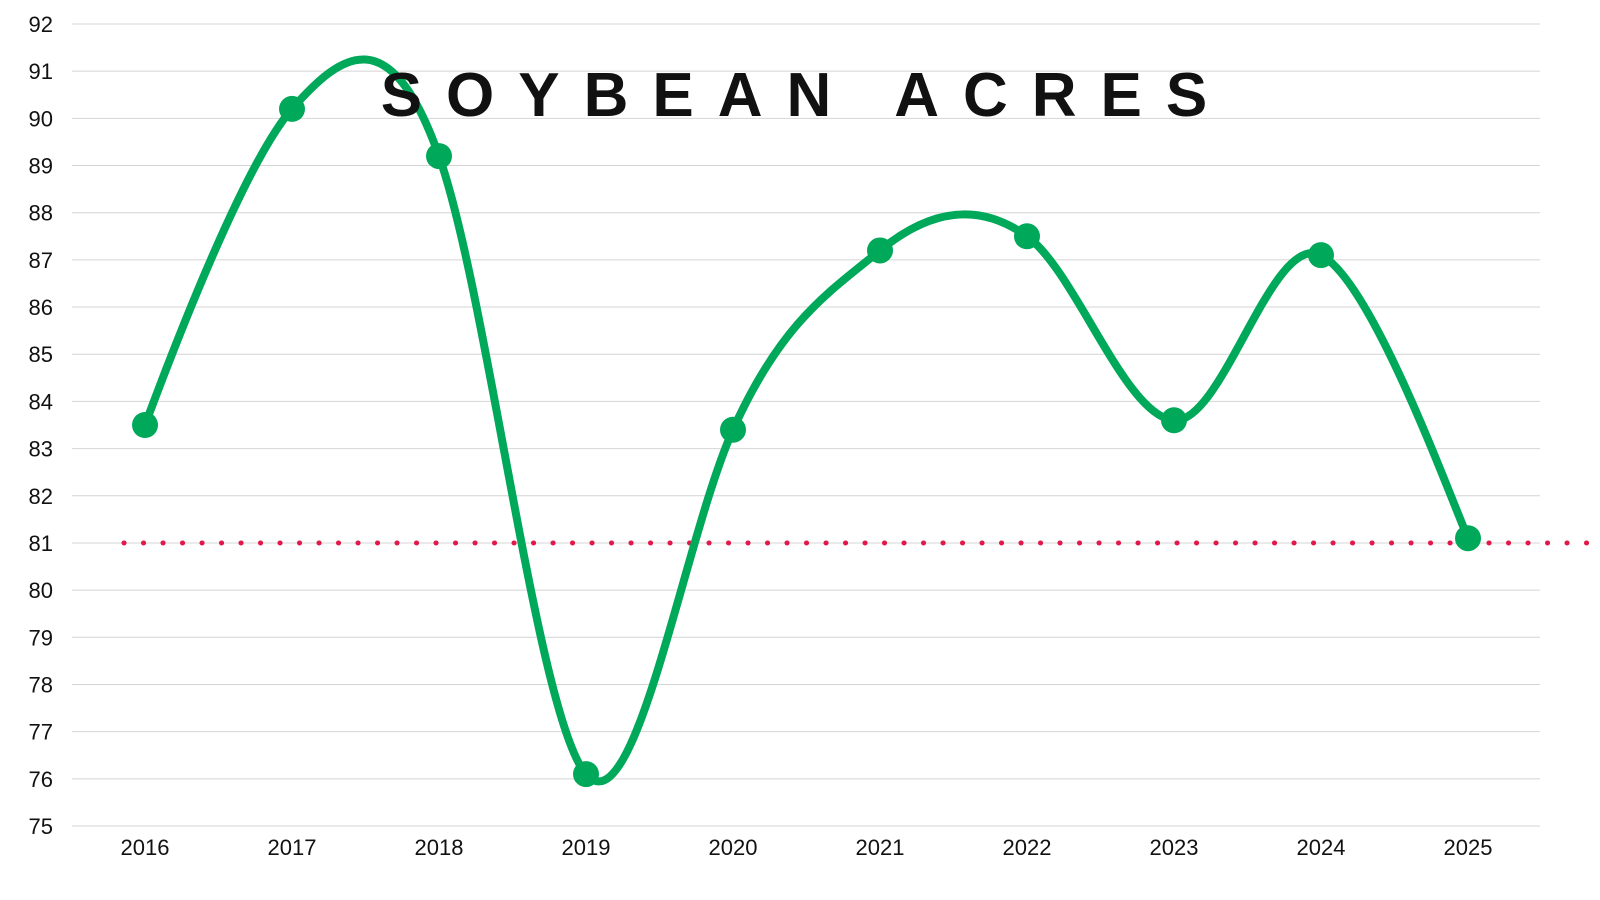  I want to click on data-point-2016, so click(145, 425).